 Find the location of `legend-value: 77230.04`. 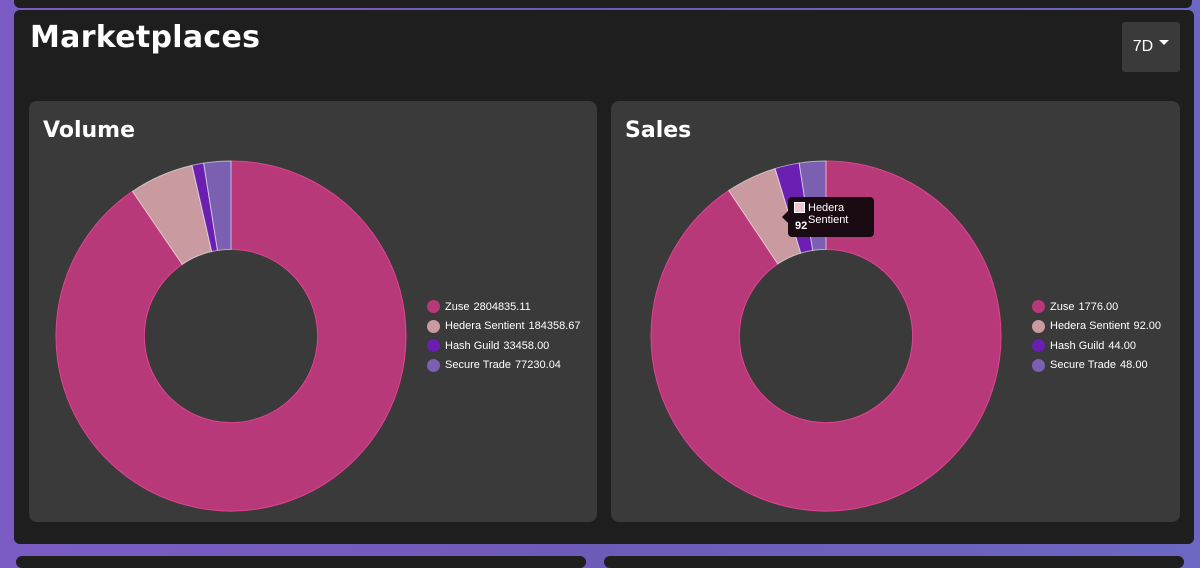

legend-value: 77230.04 is located at coordinates (538, 365).